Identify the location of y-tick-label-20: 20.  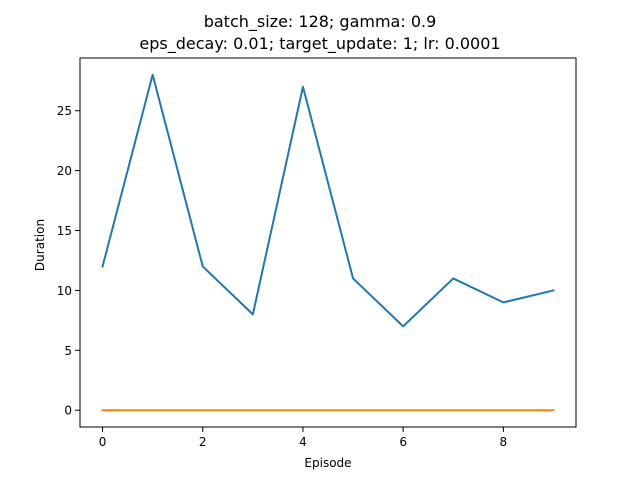
(64, 171).